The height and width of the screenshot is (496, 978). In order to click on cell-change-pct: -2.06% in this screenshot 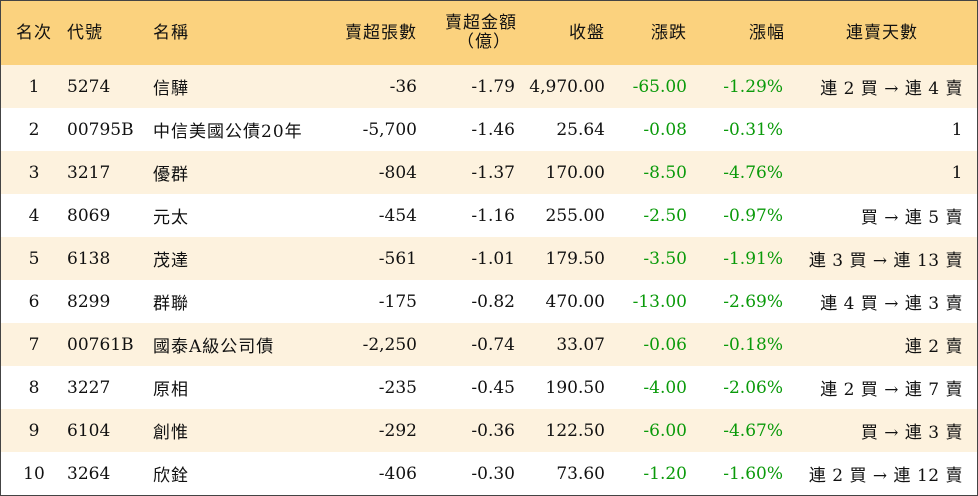, I will do `click(753, 387)`.